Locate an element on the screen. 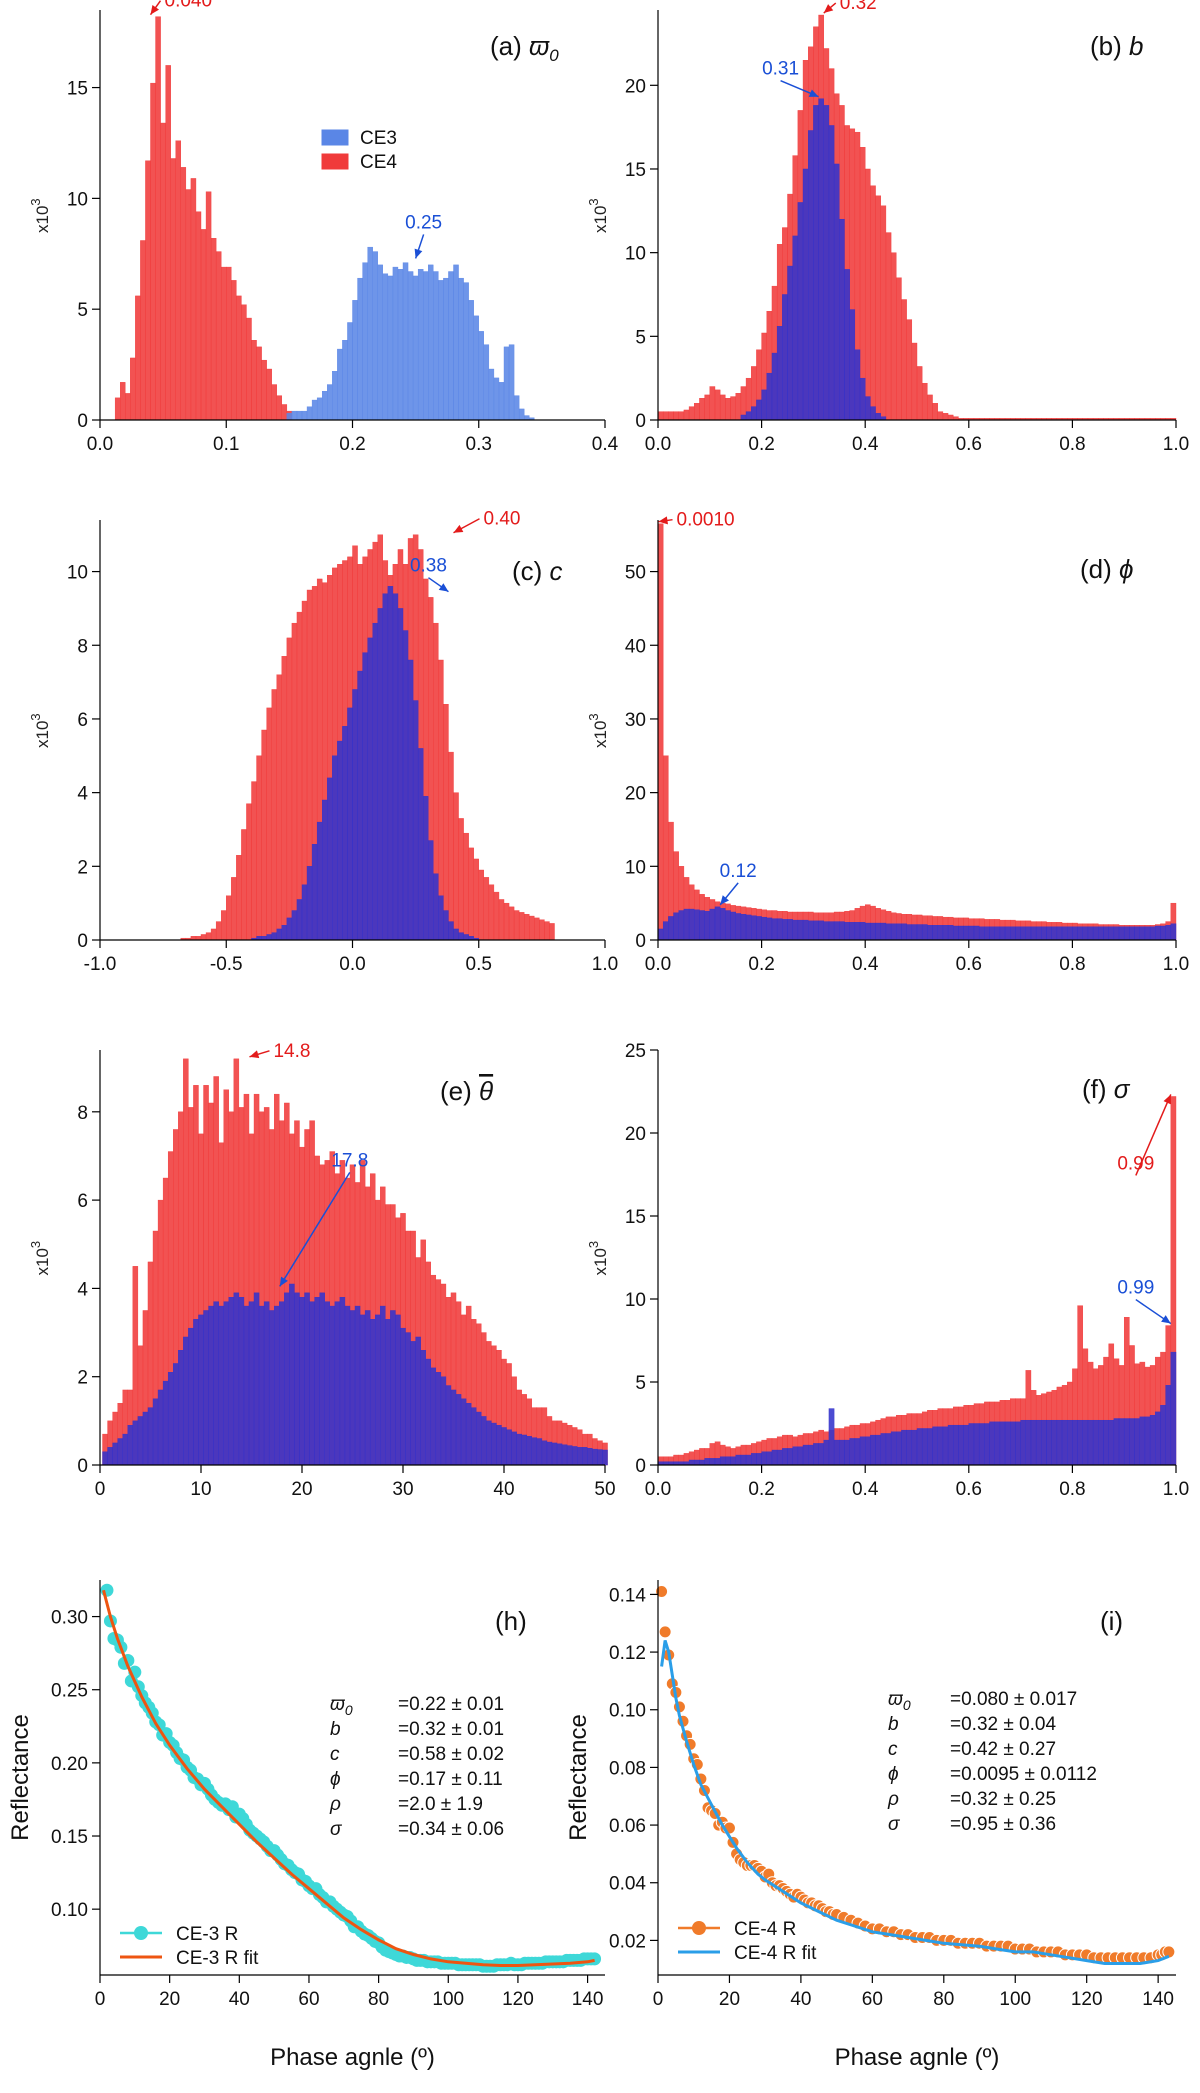 The image size is (1200, 2093). y-tick-label: 15 is located at coordinates (635, 1217).